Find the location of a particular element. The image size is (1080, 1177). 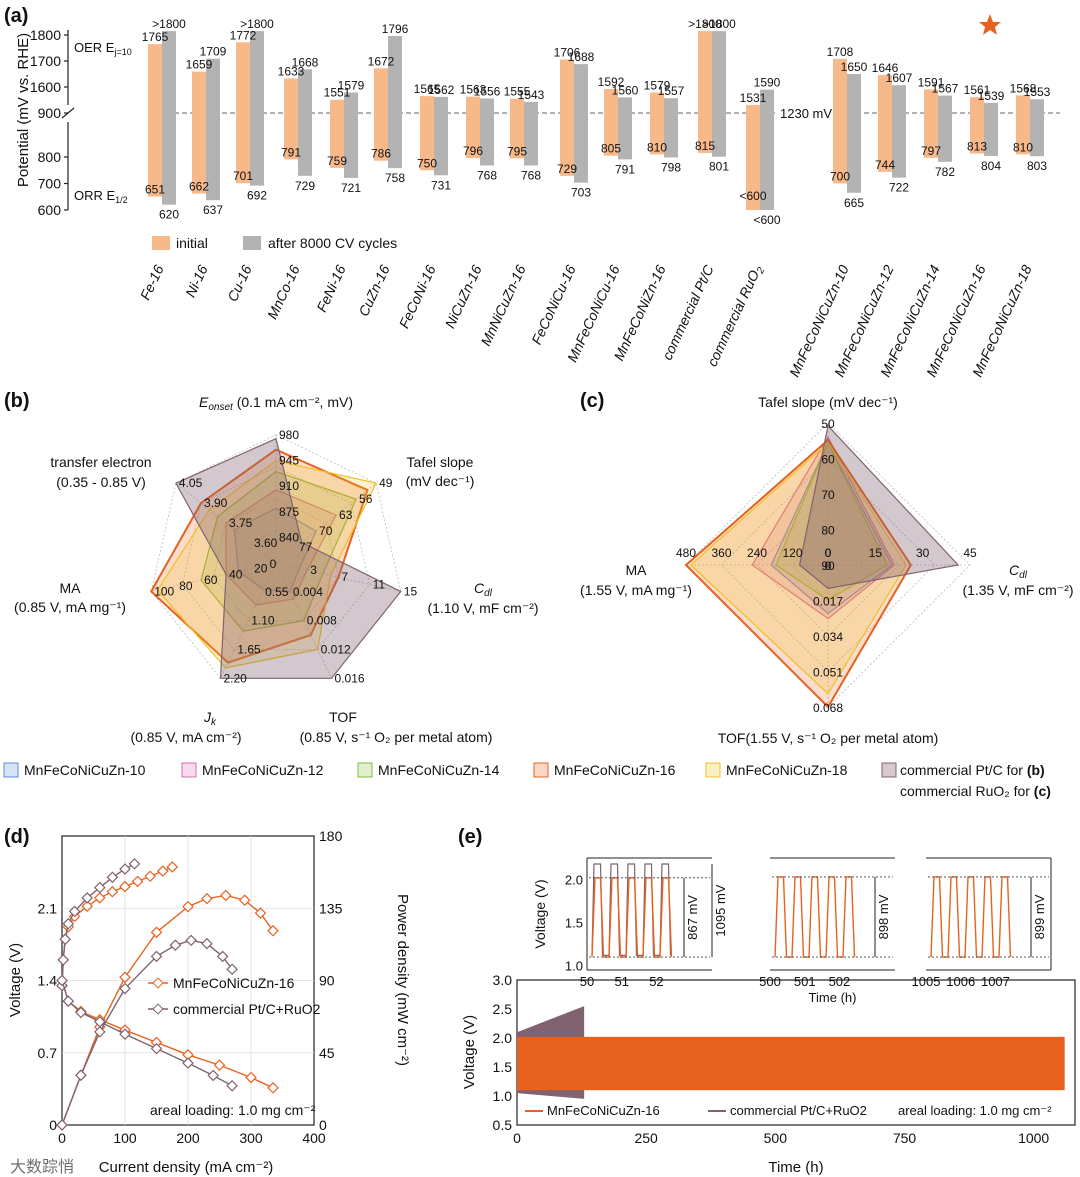

panel-d-y2tick-label: 180 is located at coordinates (331, 836).